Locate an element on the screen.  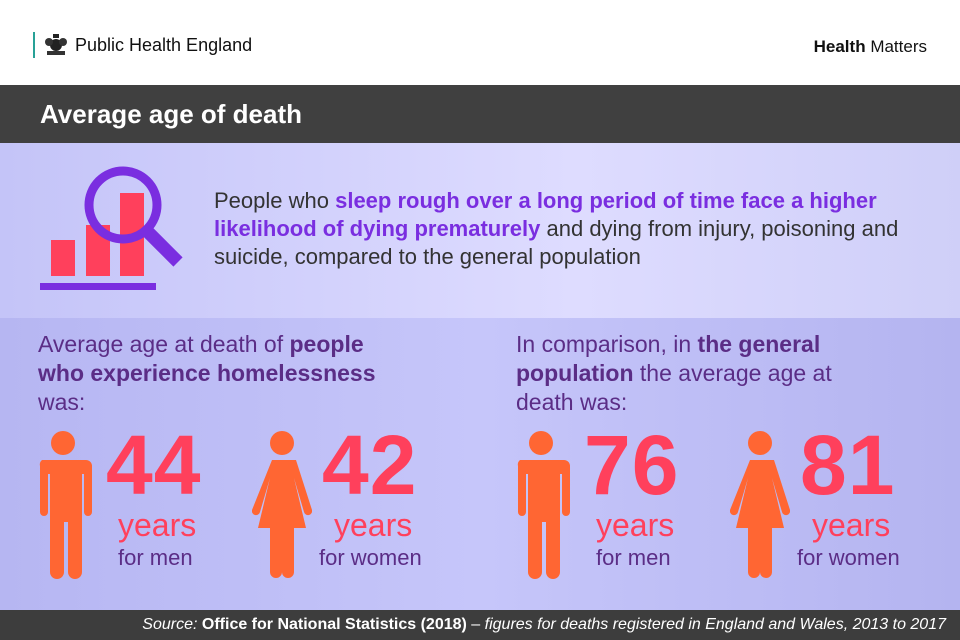
royal-crest-icon is located at coordinates (56, 44).